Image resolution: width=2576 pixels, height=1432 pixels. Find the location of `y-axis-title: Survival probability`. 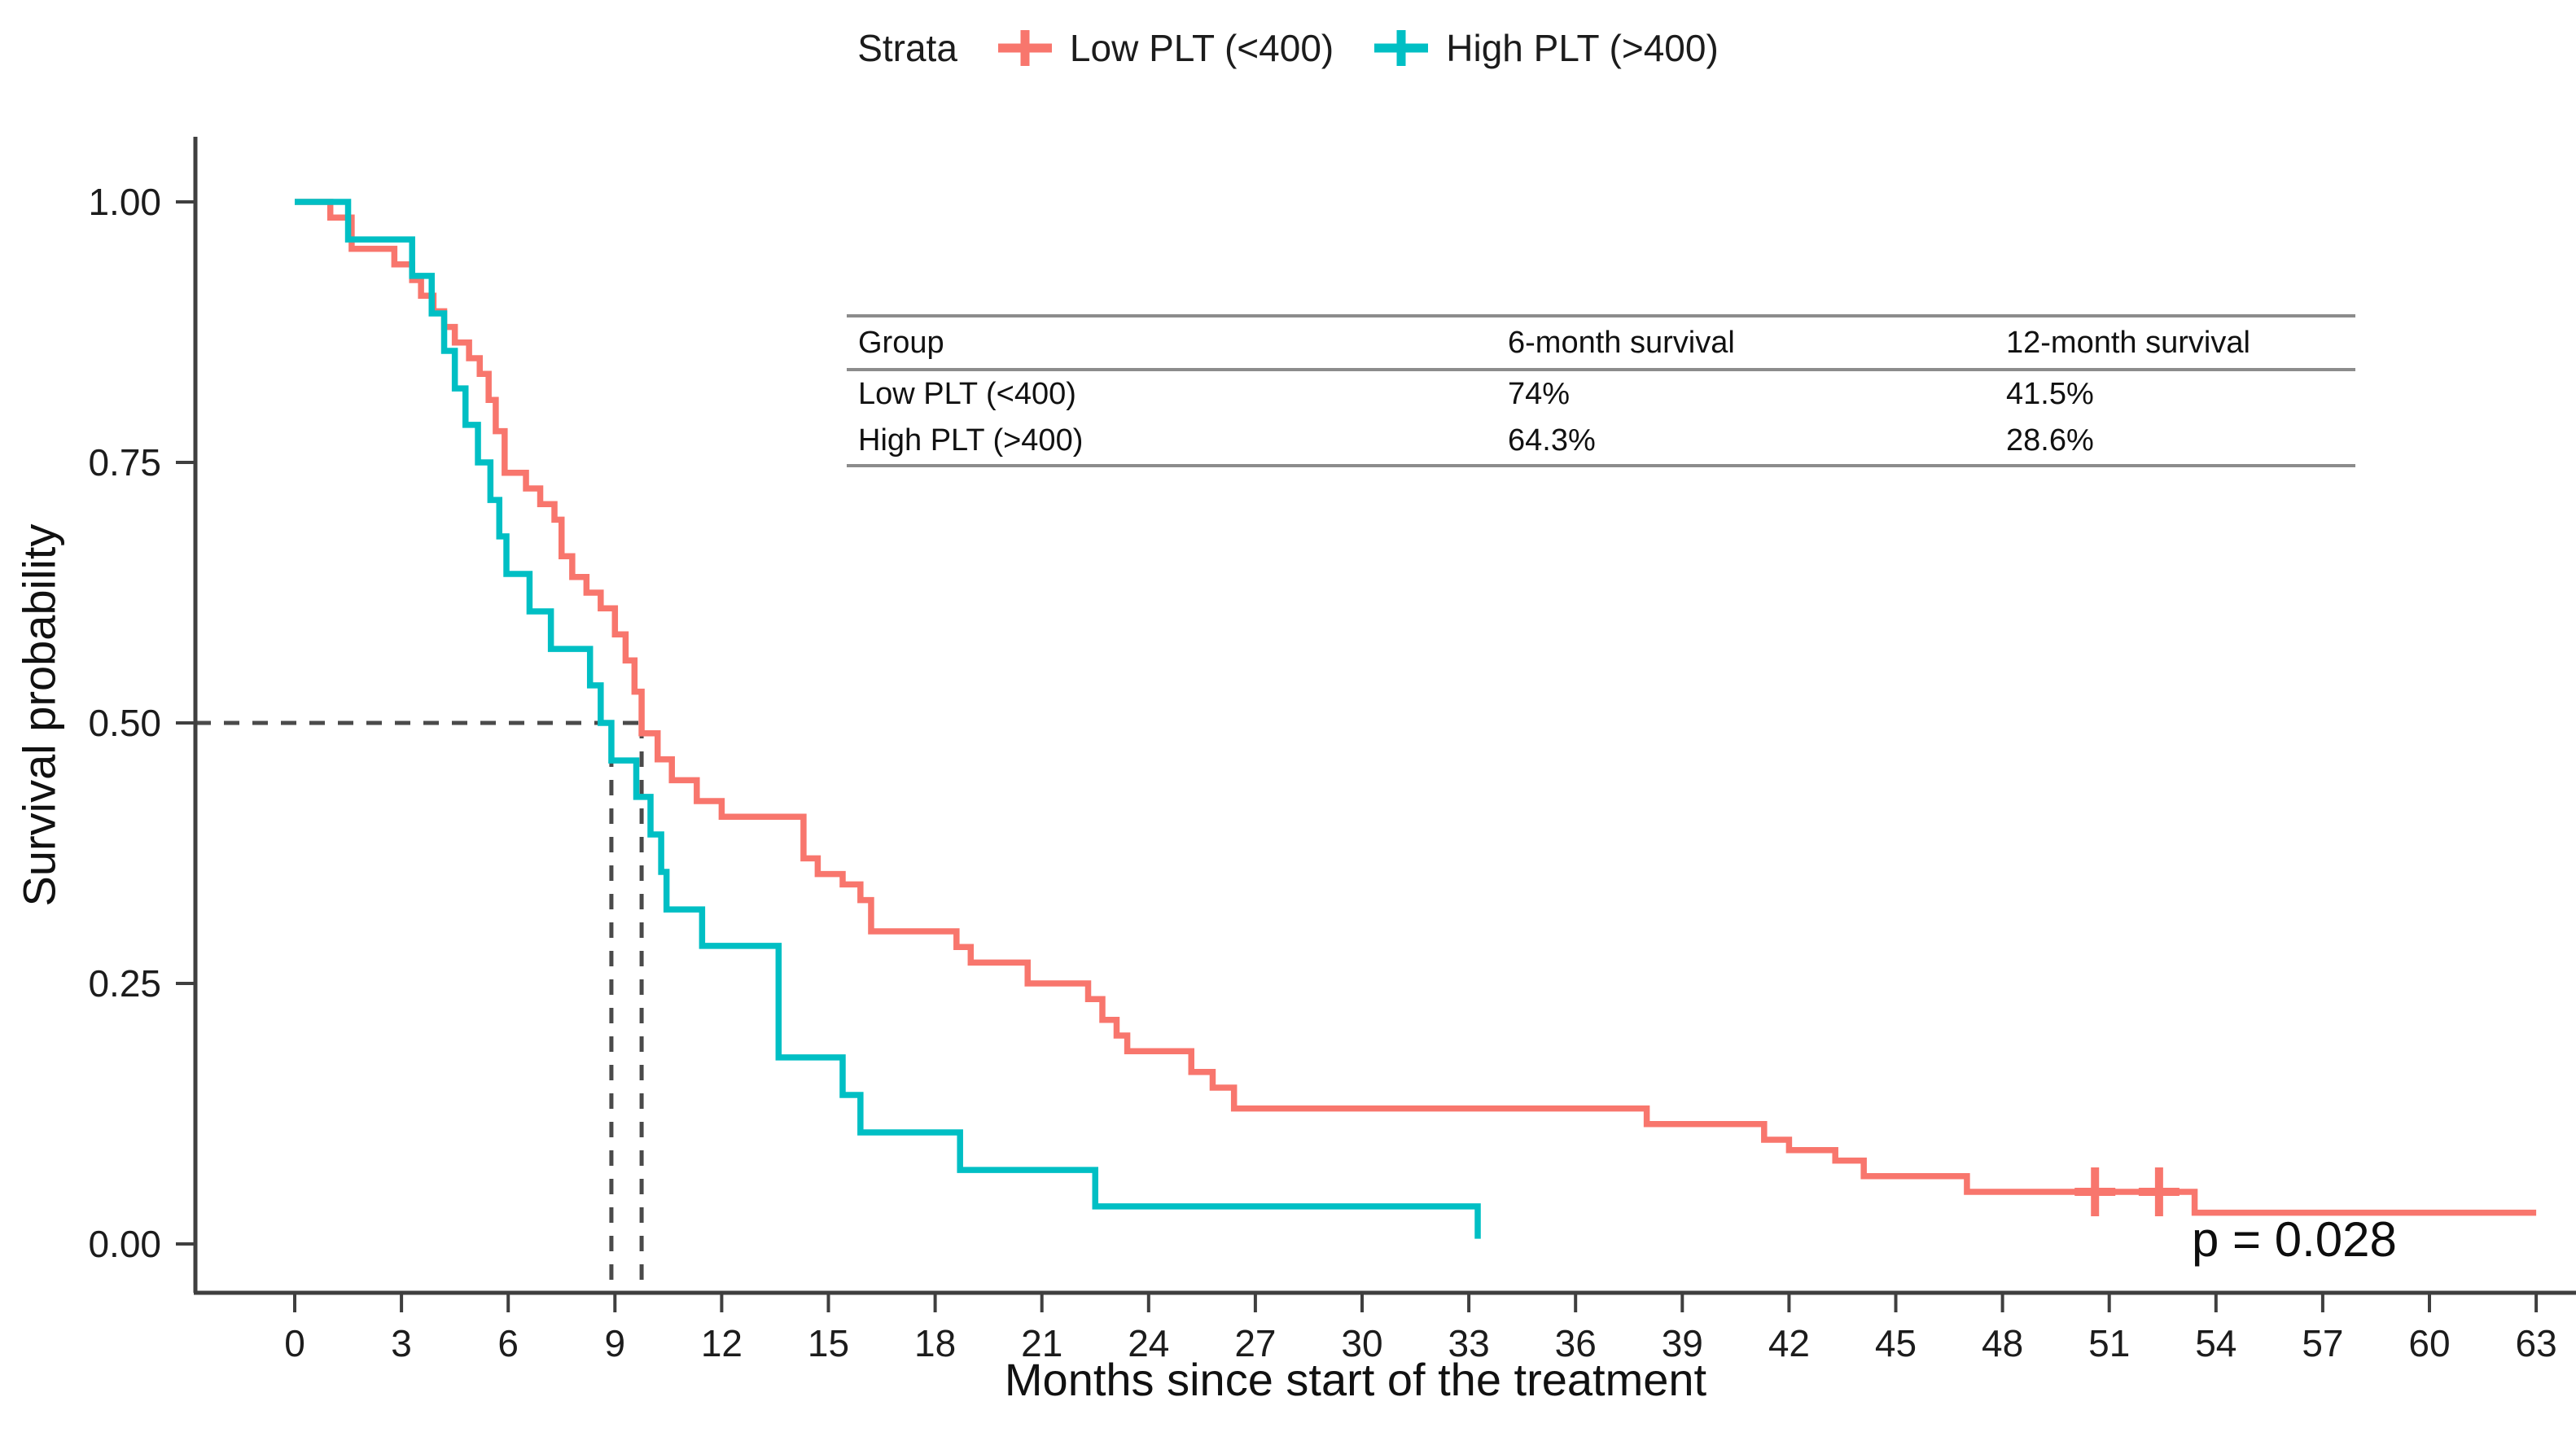

y-axis-title: Survival probability is located at coordinates (39, 715).